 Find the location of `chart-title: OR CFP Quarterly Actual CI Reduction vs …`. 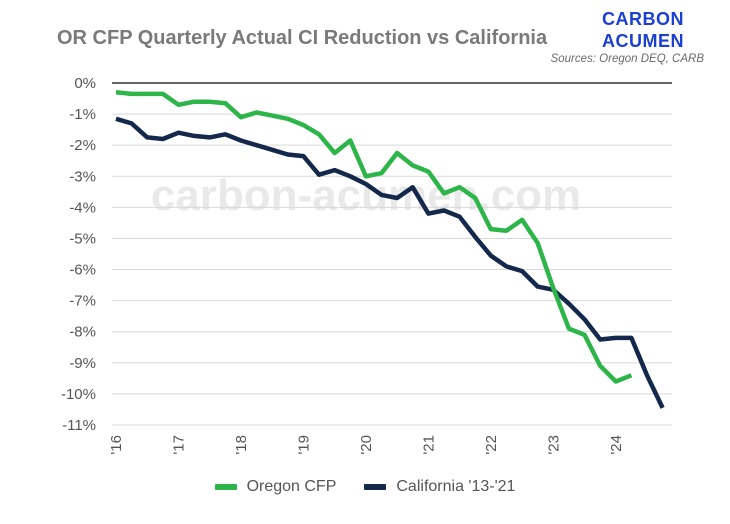

chart-title: OR CFP Quarterly Actual CI Reduction vs … is located at coordinates (302, 38).